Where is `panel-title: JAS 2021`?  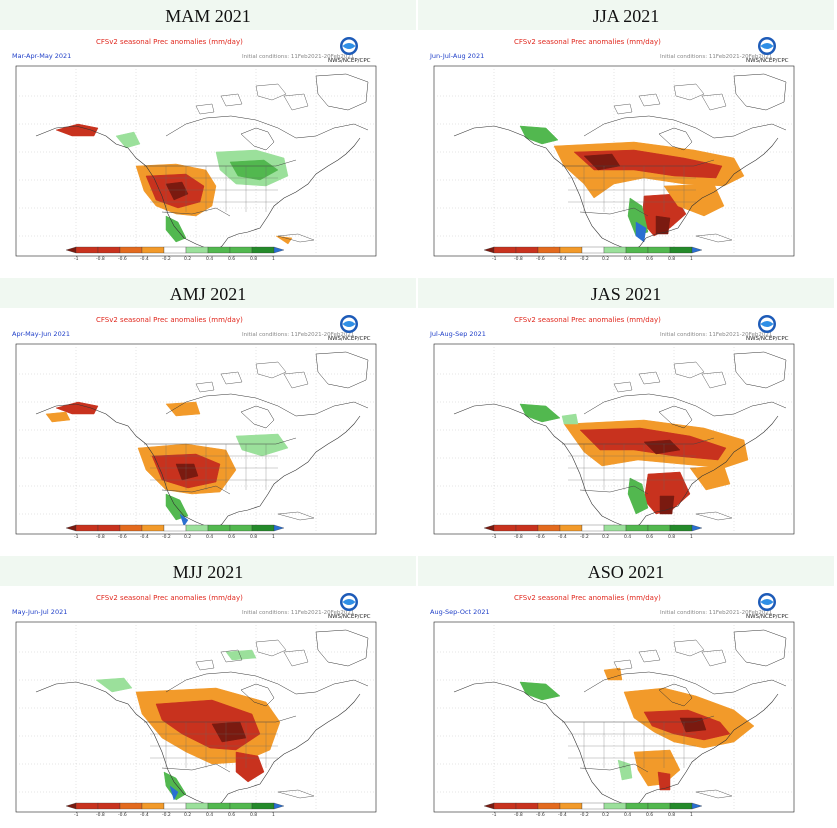
panel-title: JAS 2021 is located at coordinates (626, 293).